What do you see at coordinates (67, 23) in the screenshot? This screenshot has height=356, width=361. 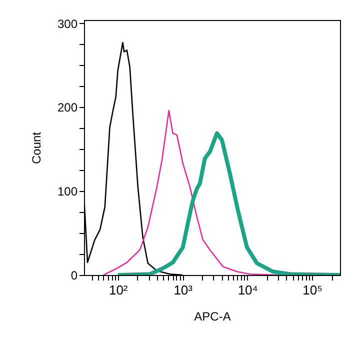 I see `y-tick-label: 300` at bounding box center [67, 23].